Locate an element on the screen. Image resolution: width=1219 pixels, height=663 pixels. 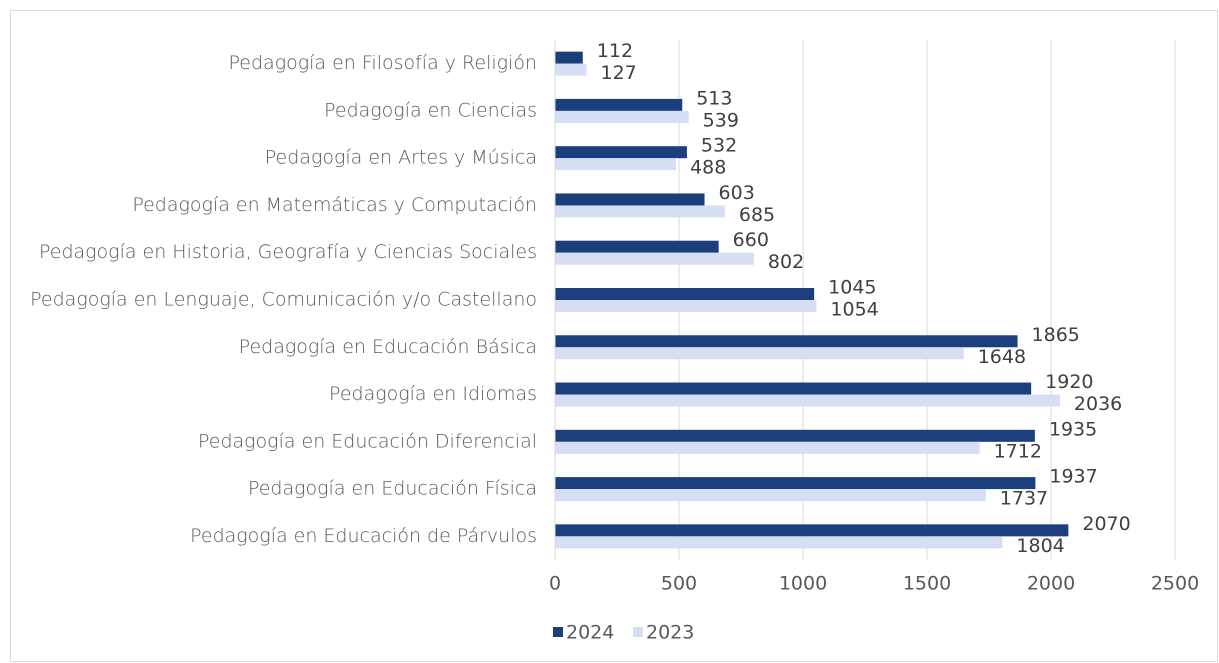
data-label: 2036 is located at coordinates (1098, 404).